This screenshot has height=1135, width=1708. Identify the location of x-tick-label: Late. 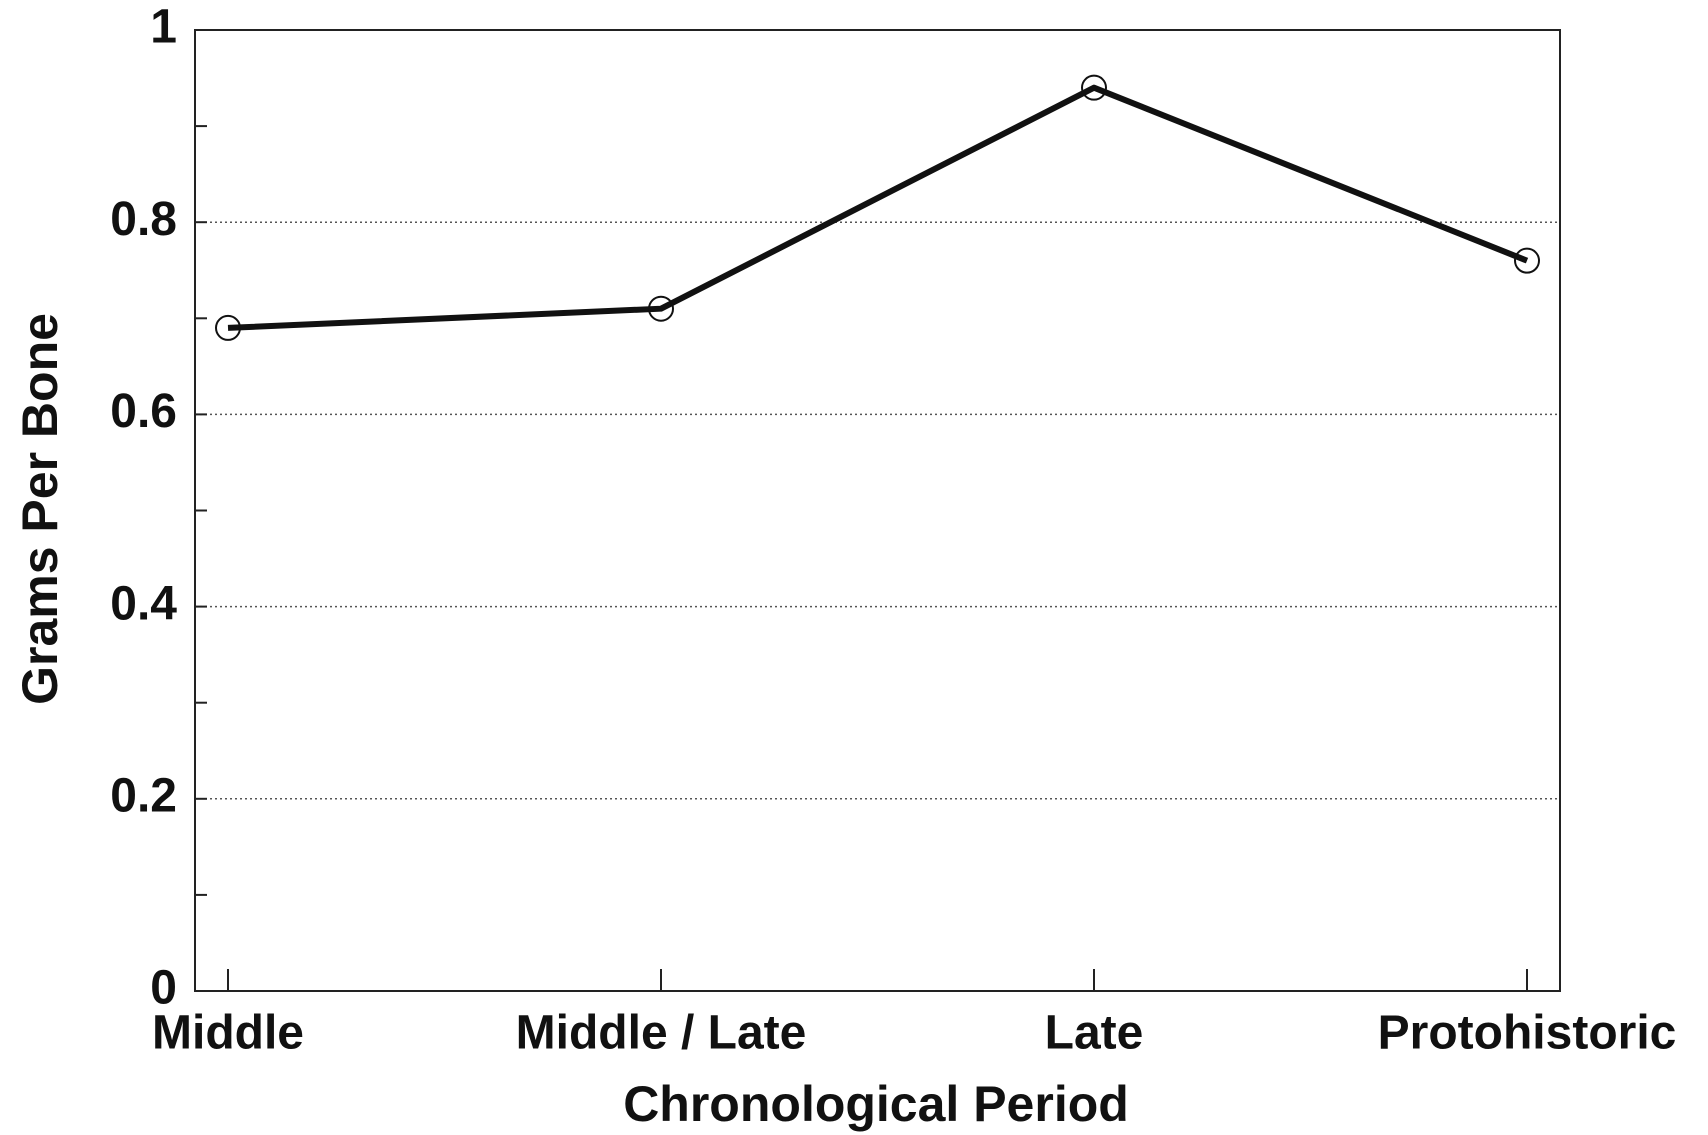
(1094, 1033).